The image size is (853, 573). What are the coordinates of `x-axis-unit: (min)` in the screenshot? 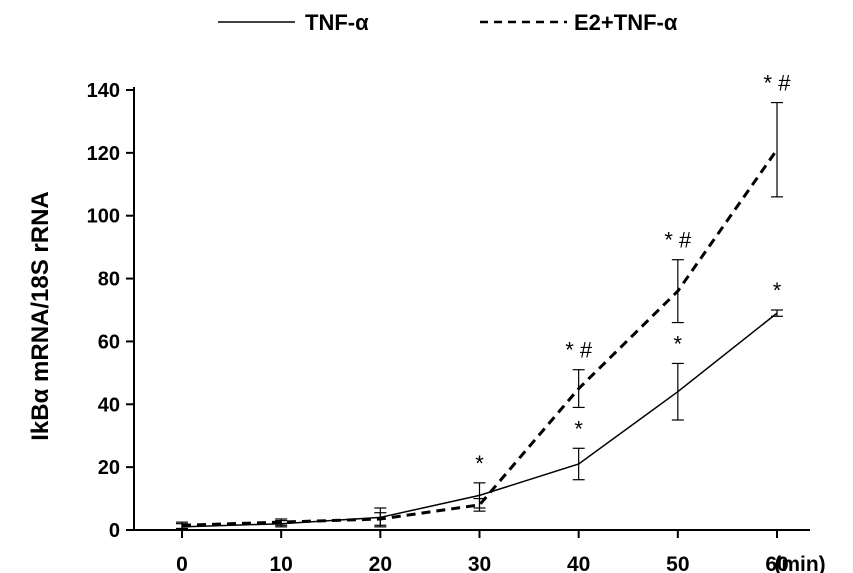 It's located at (799, 563).